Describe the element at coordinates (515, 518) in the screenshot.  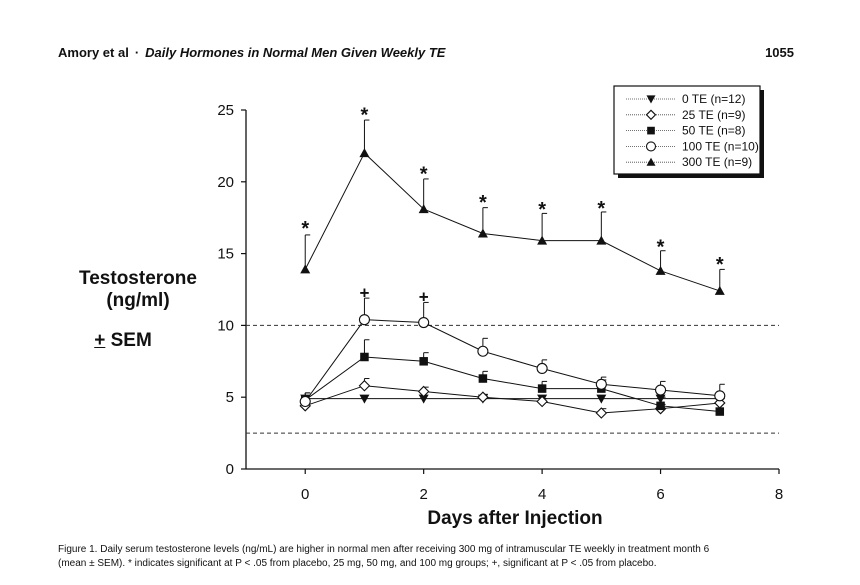
I see `x-axis-title: Days after Injection` at that location.